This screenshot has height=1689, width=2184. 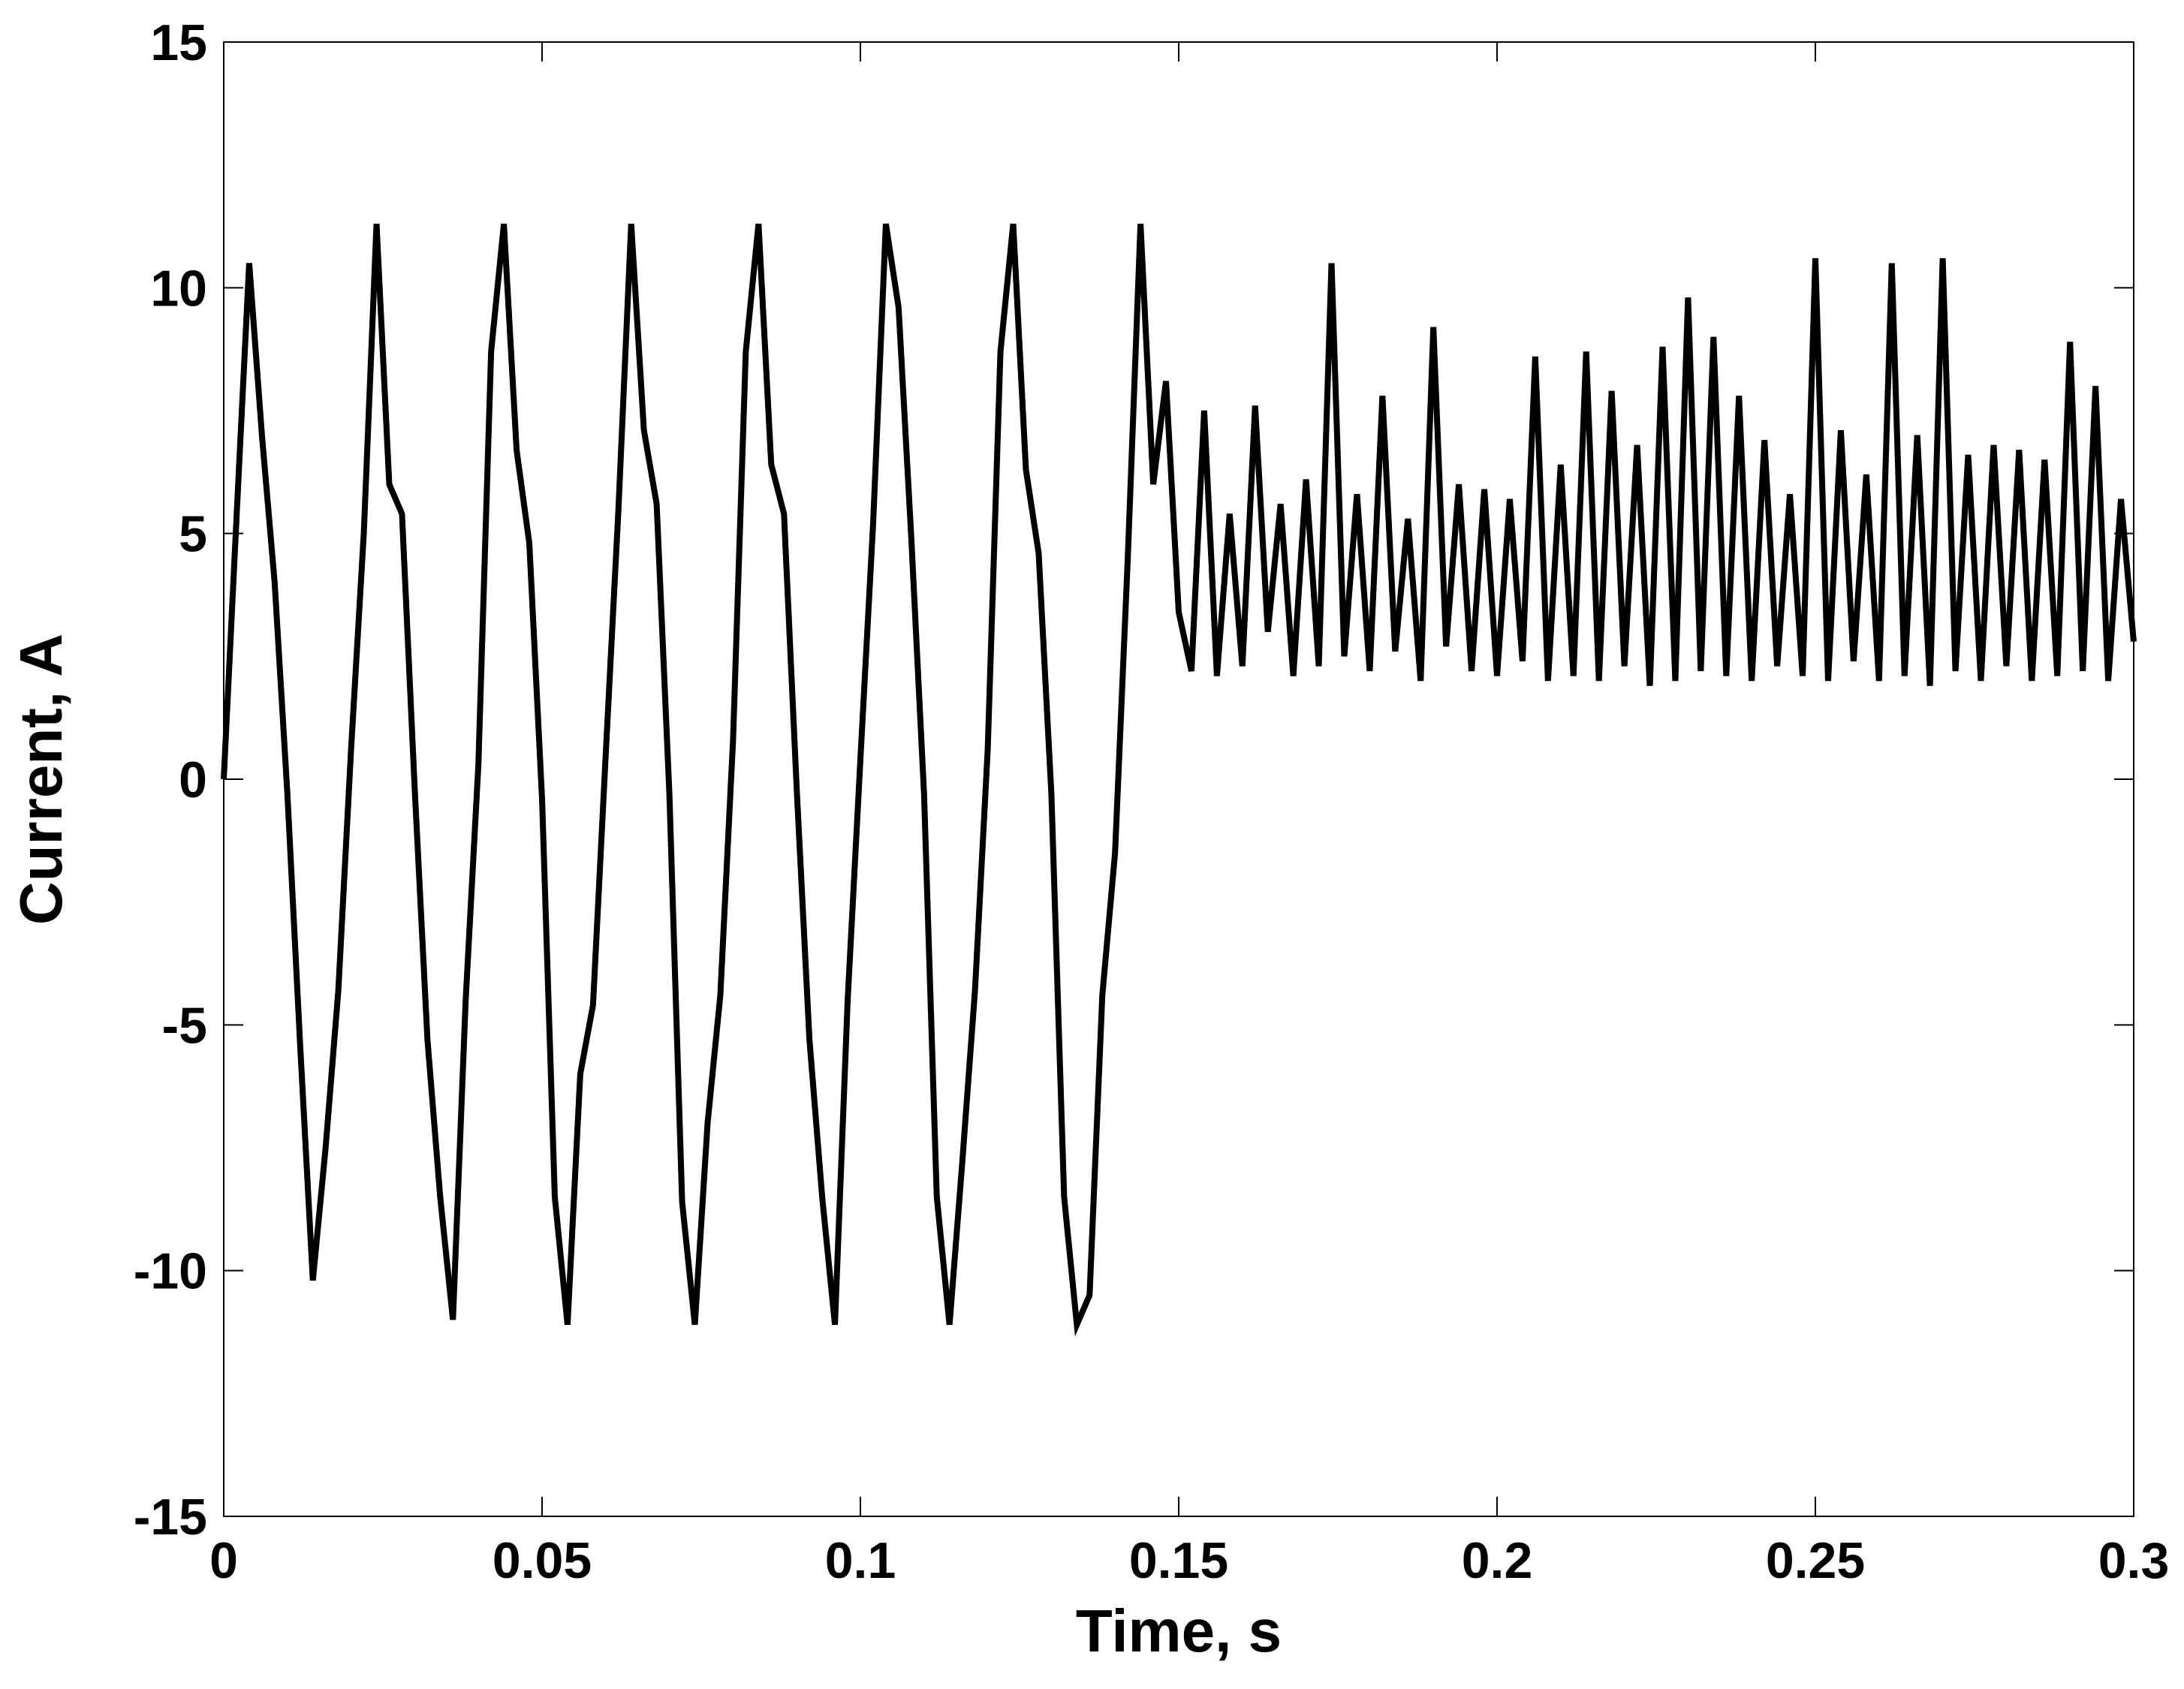 What do you see at coordinates (1497, 1560) in the screenshot?
I see `x-tick-label: 0.2` at bounding box center [1497, 1560].